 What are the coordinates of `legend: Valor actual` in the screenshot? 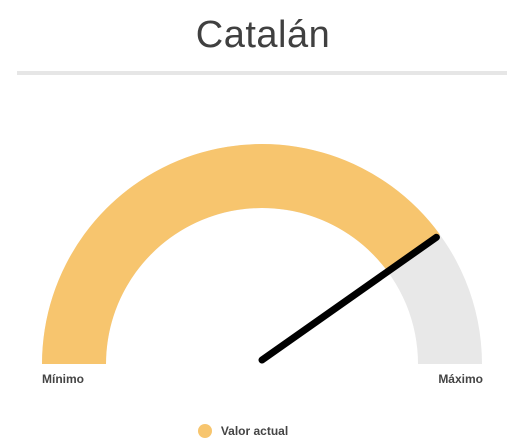 It's located at (263, 431).